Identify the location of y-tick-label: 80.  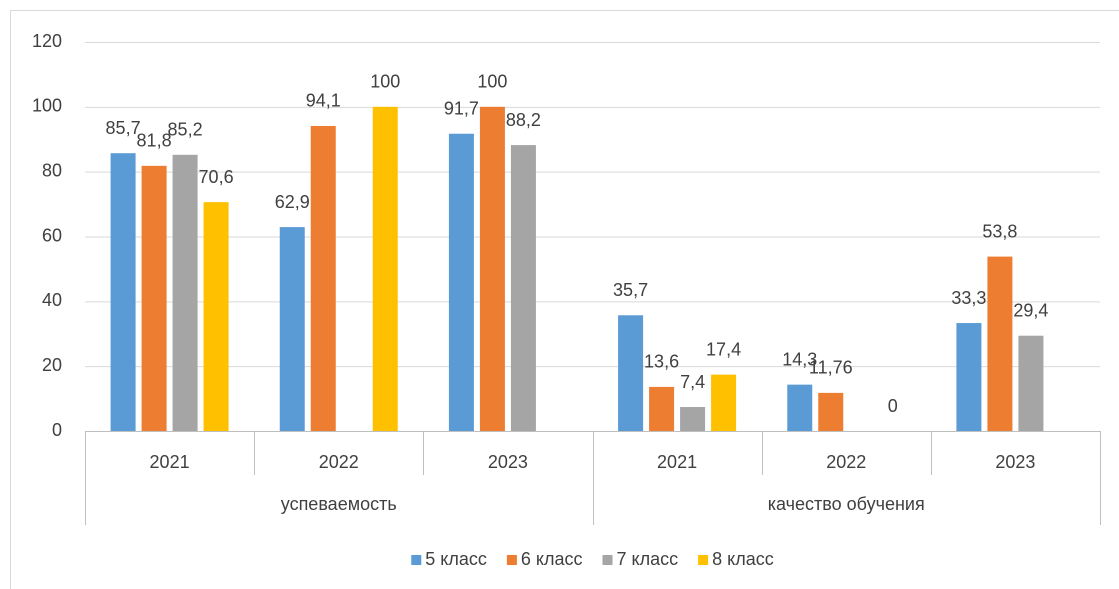
(52, 170).